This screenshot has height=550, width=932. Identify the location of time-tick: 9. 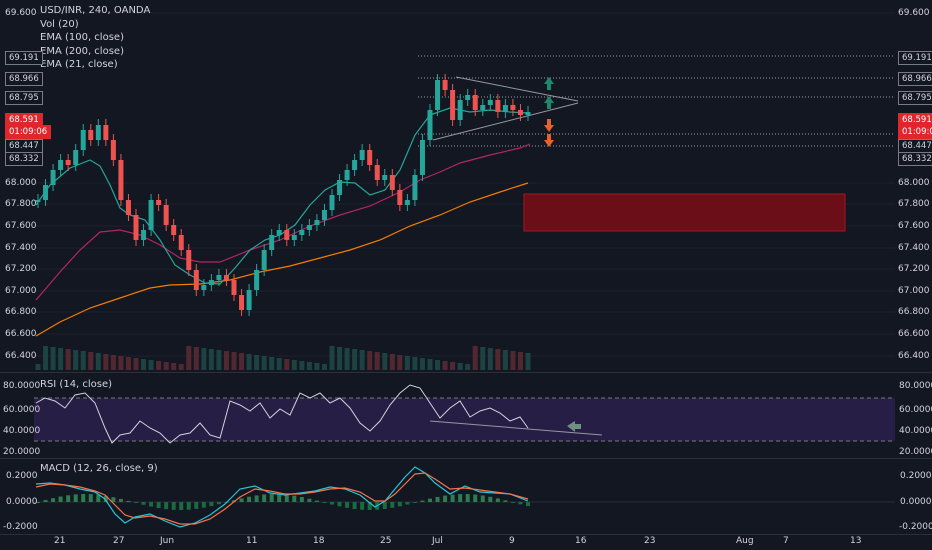
(512, 541).